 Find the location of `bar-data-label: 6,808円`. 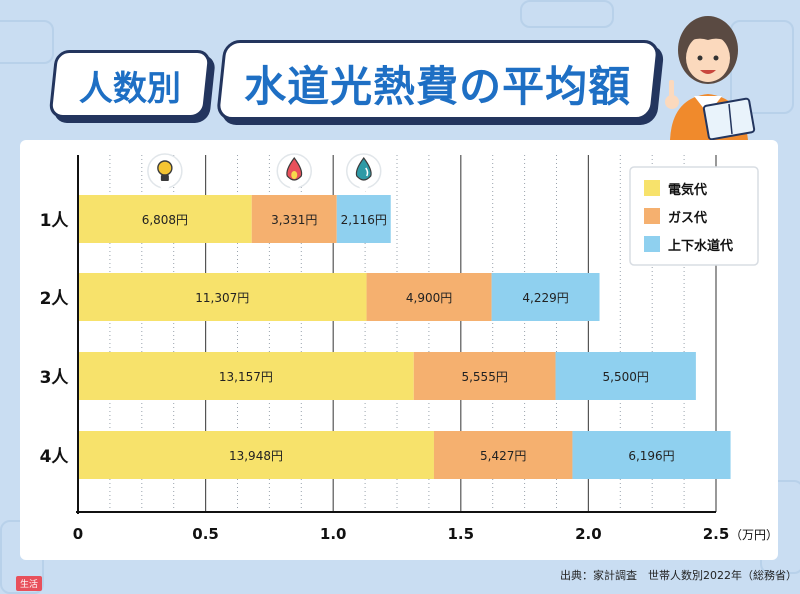

bar-data-label: 6,808円 is located at coordinates (165, 220).